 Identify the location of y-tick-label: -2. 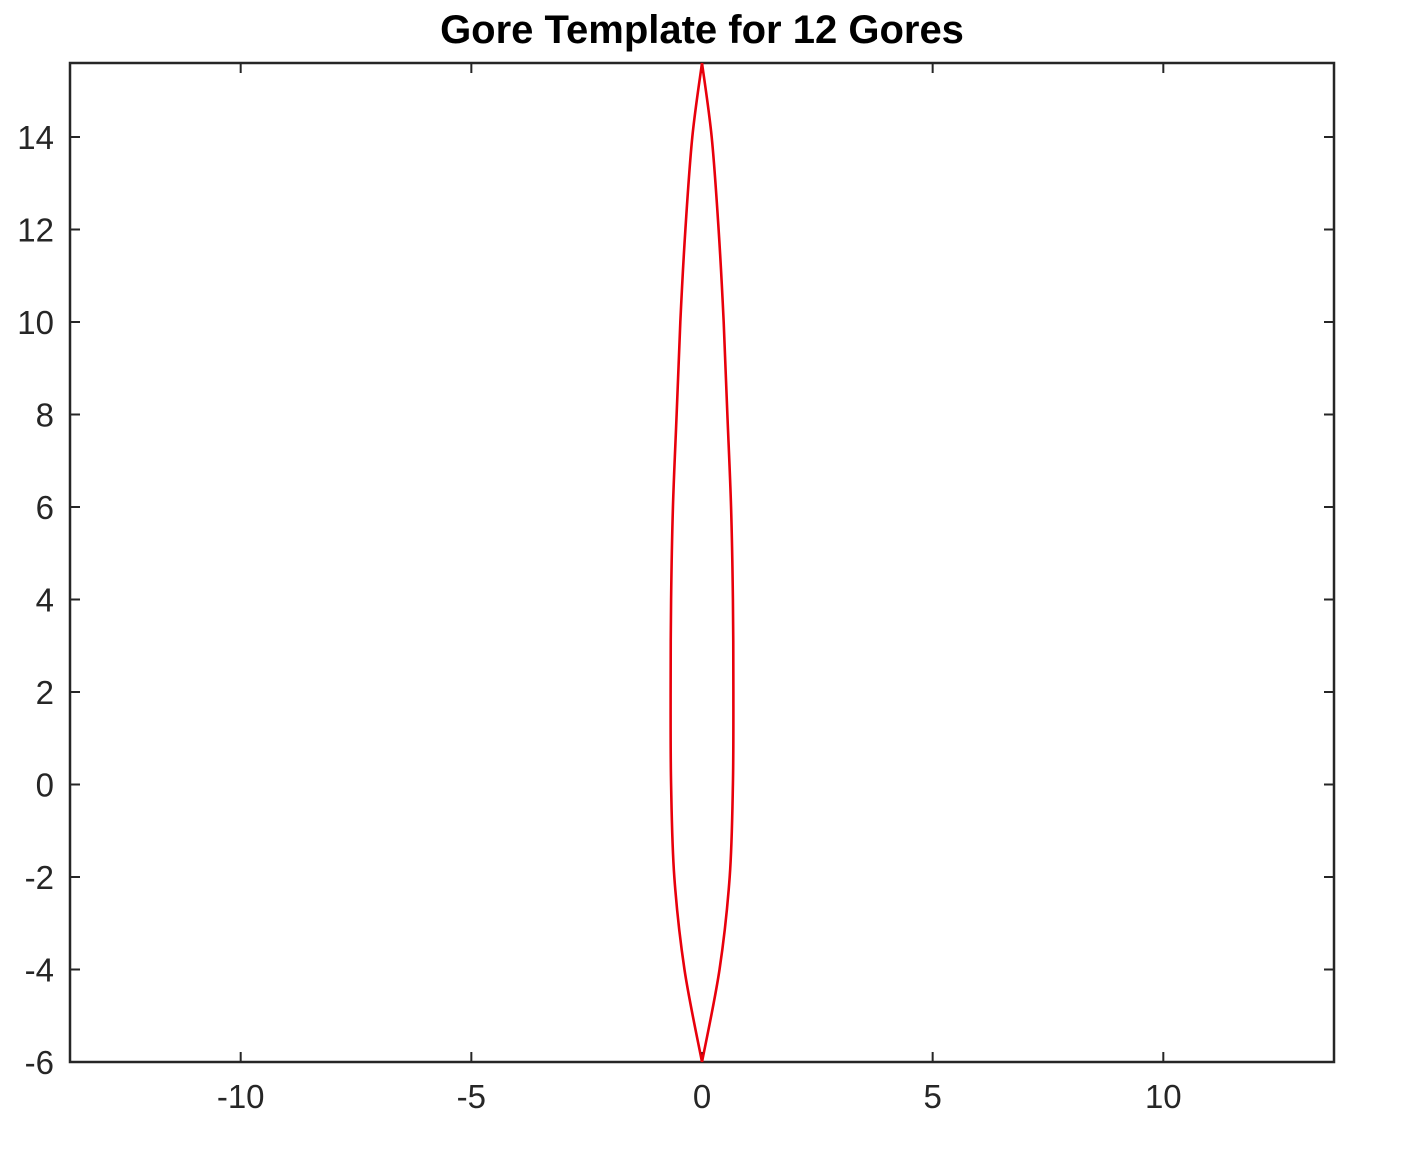
(39, 877).